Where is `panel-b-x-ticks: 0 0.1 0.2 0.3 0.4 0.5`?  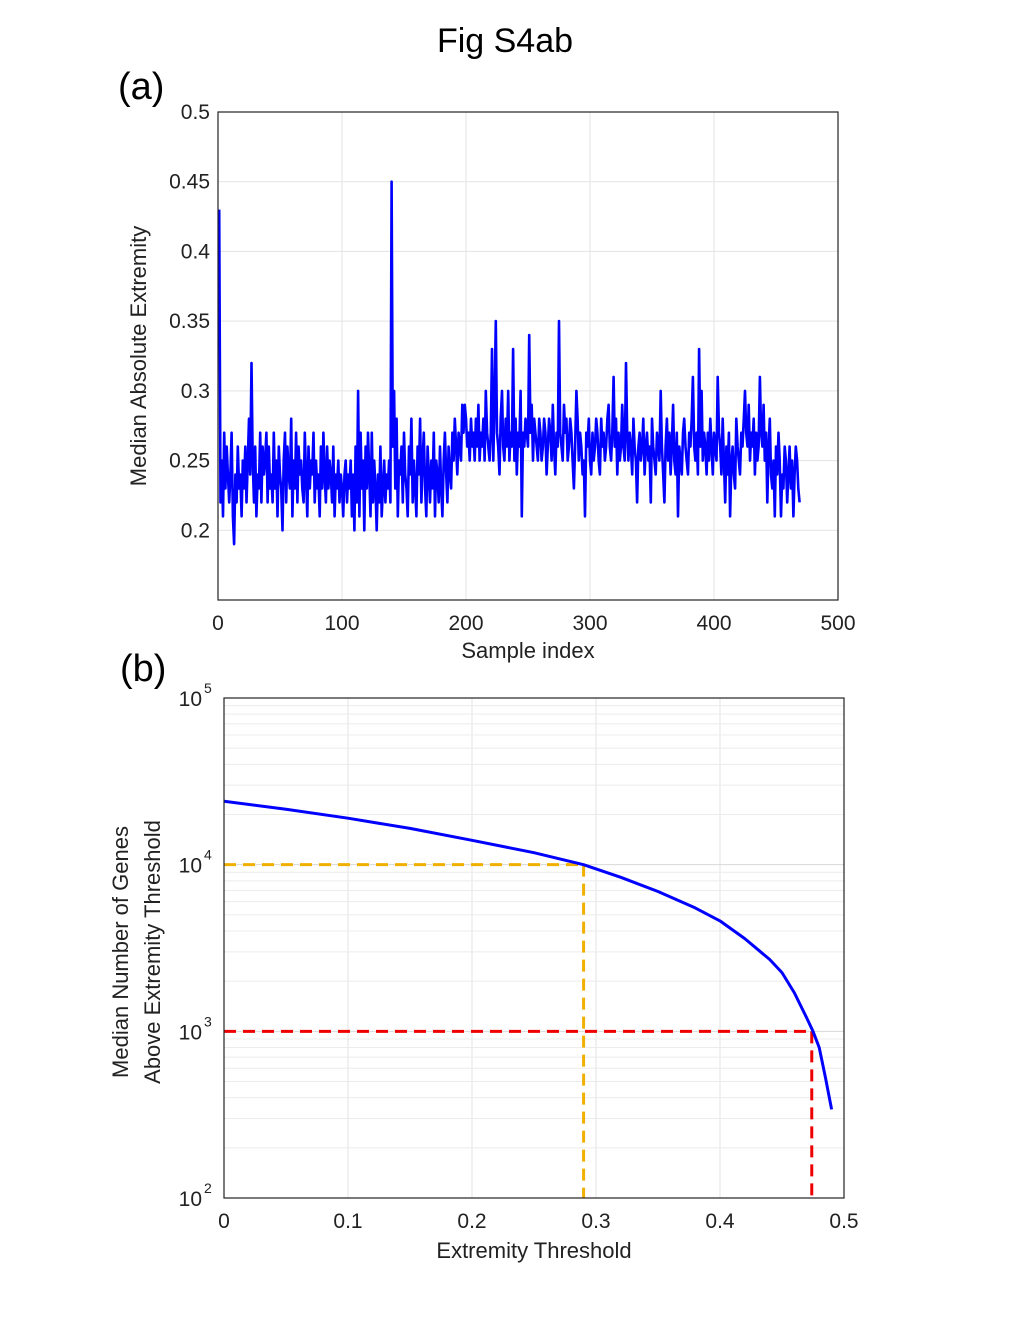
panel-b-x-ticks: 0 0.1 0.2 0.3 0.4 0.5 is located at coordinates (538, 1221).